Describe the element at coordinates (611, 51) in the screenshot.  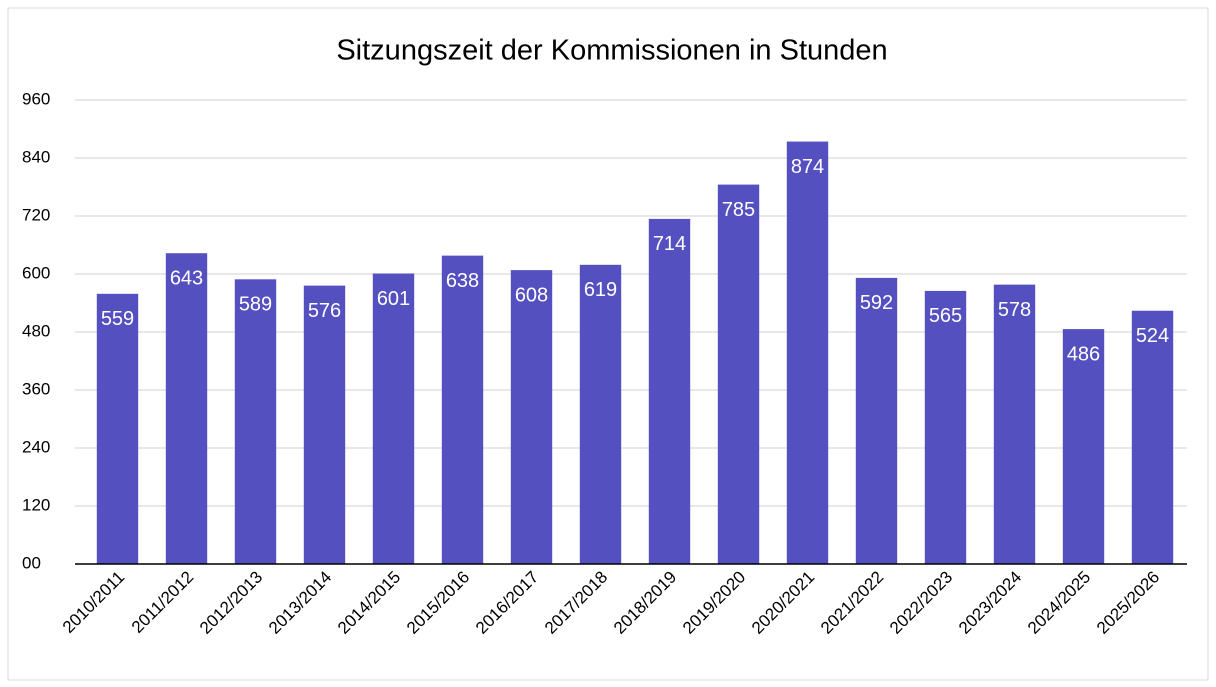
I see `chart-title: Sitzungszeit der Kommissionen in Stunden` at that location.